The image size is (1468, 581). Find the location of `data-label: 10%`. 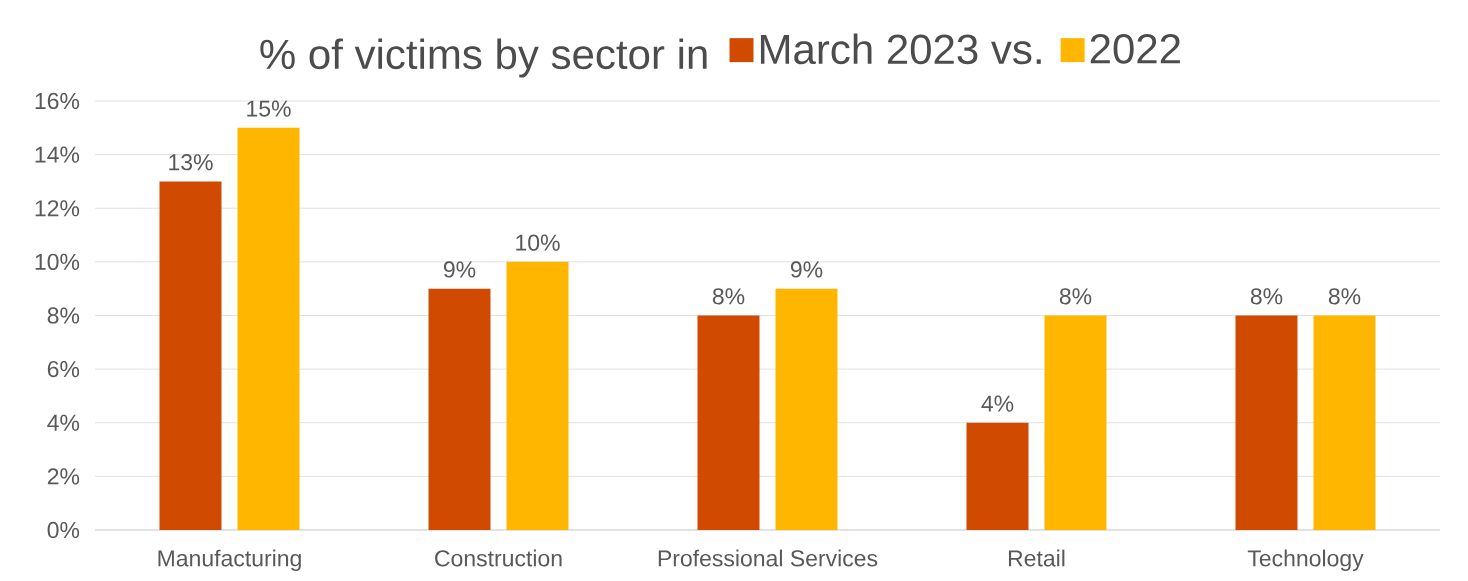

data-label: 10% is located at coordinates (538, 242).